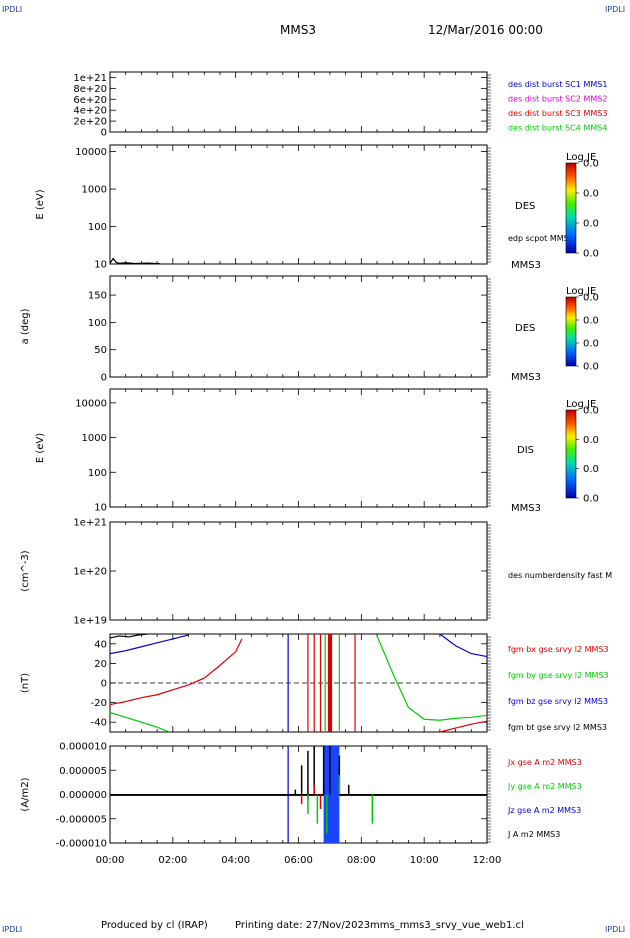  Describe the element at coordinates (99, 703) in the screenshot. I see `y-tick-label: -20` at that location.